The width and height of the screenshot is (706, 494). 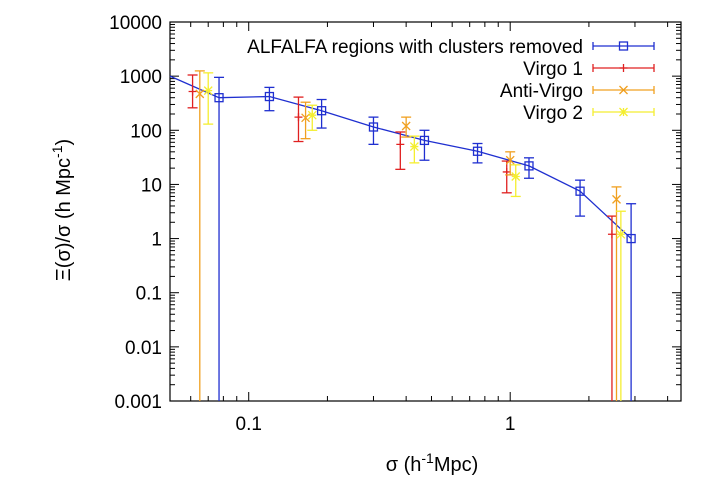 What do you see at coordinates (553, 113) in the screenshot?
I see `legend-label: Virgo 2` at bounding box center [553, 113].